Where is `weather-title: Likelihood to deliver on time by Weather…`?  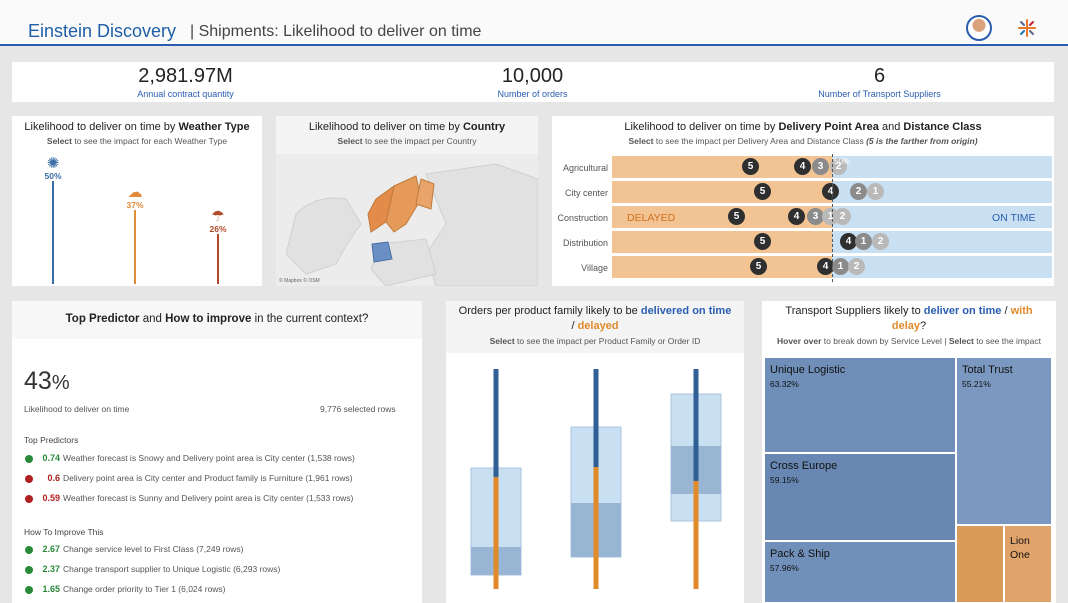
weather-title: Likelihood to deliver on time by Weather… is located at coordinates (137, 127).